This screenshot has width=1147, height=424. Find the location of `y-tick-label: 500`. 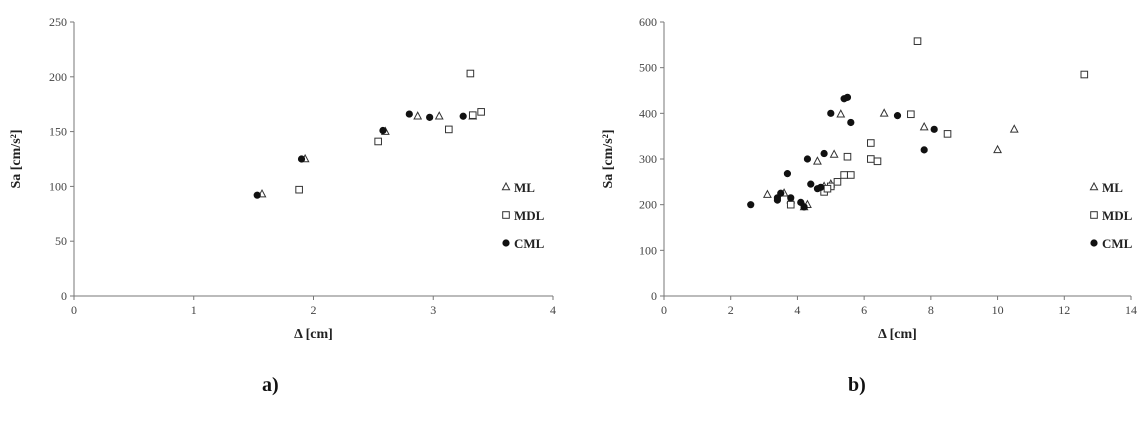

y-tick-label: 500 is located at coordinates (648, 68).